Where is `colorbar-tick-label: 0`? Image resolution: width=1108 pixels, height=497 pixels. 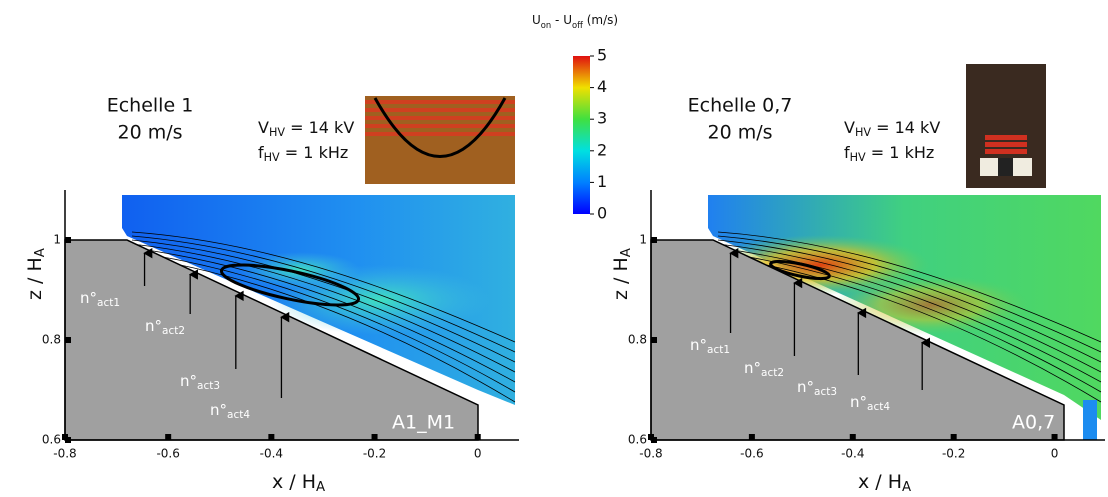 colorbar-tick-label: 0 is located at coordinates (602, 213).